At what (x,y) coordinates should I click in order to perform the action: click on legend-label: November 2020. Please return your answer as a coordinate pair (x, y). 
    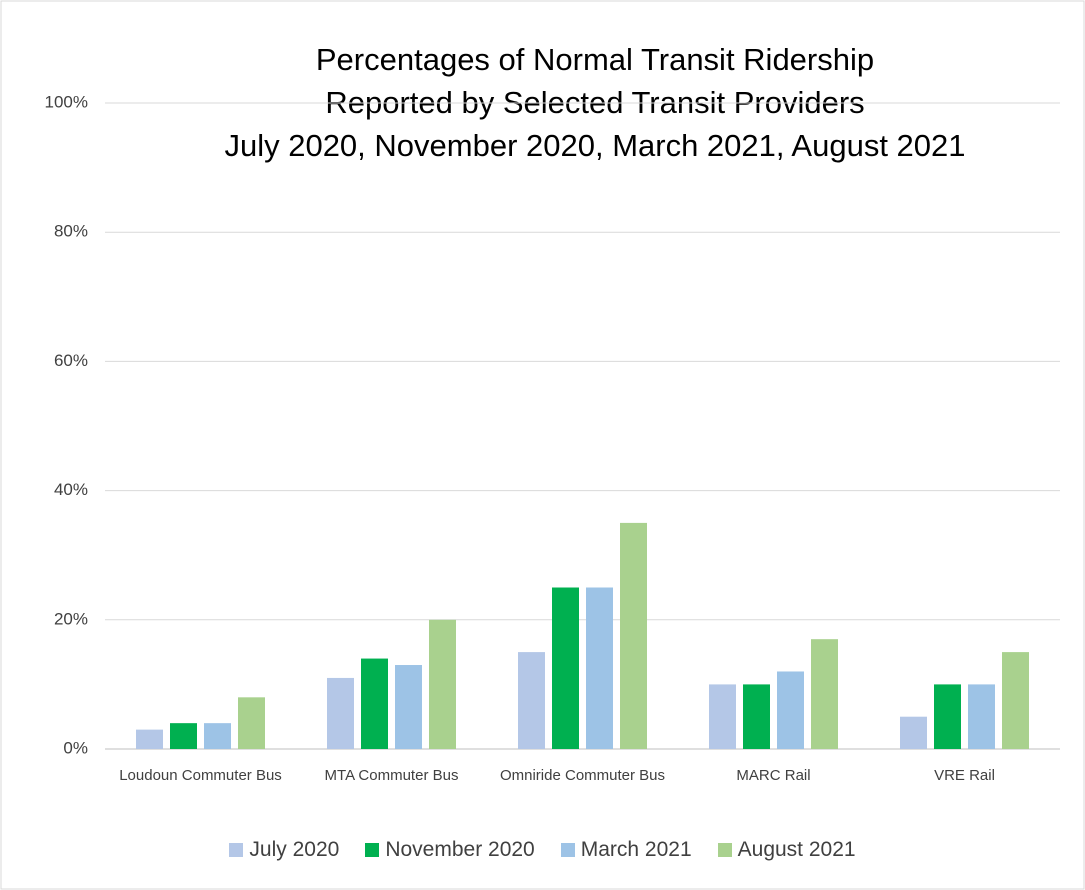
    Looking at the image, I should click on (460, 849).